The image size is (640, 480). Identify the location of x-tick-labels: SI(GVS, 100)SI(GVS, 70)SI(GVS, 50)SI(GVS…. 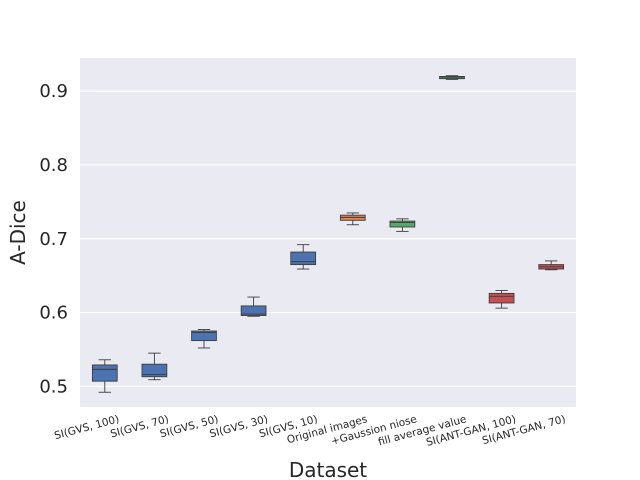
(310, 431).